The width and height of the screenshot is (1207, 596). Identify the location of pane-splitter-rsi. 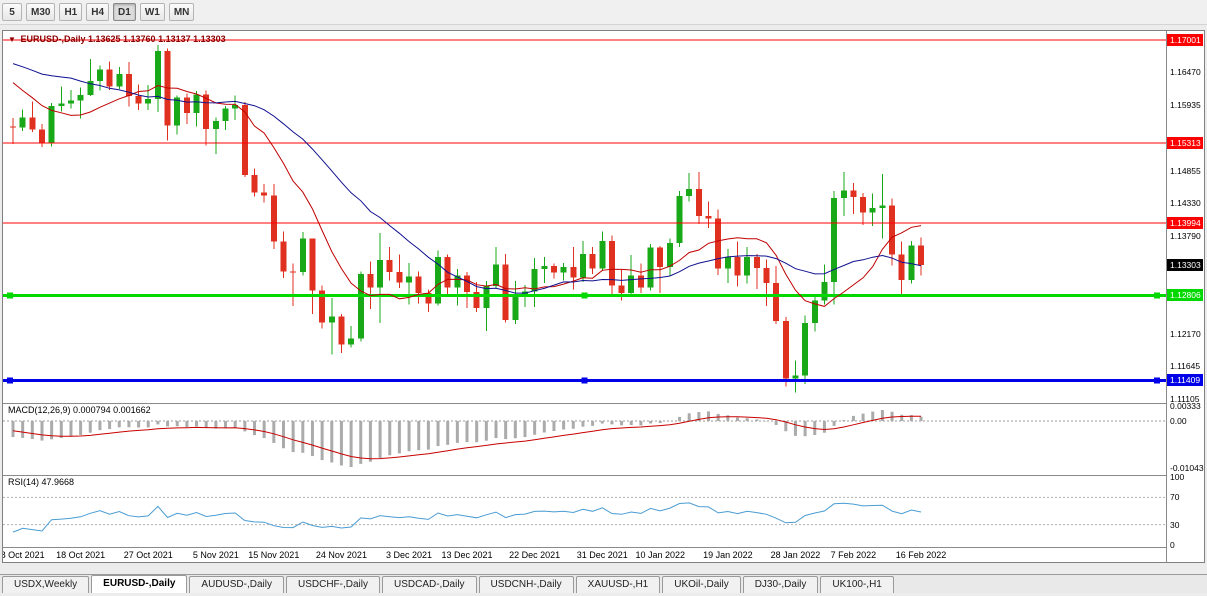
(603, 475).